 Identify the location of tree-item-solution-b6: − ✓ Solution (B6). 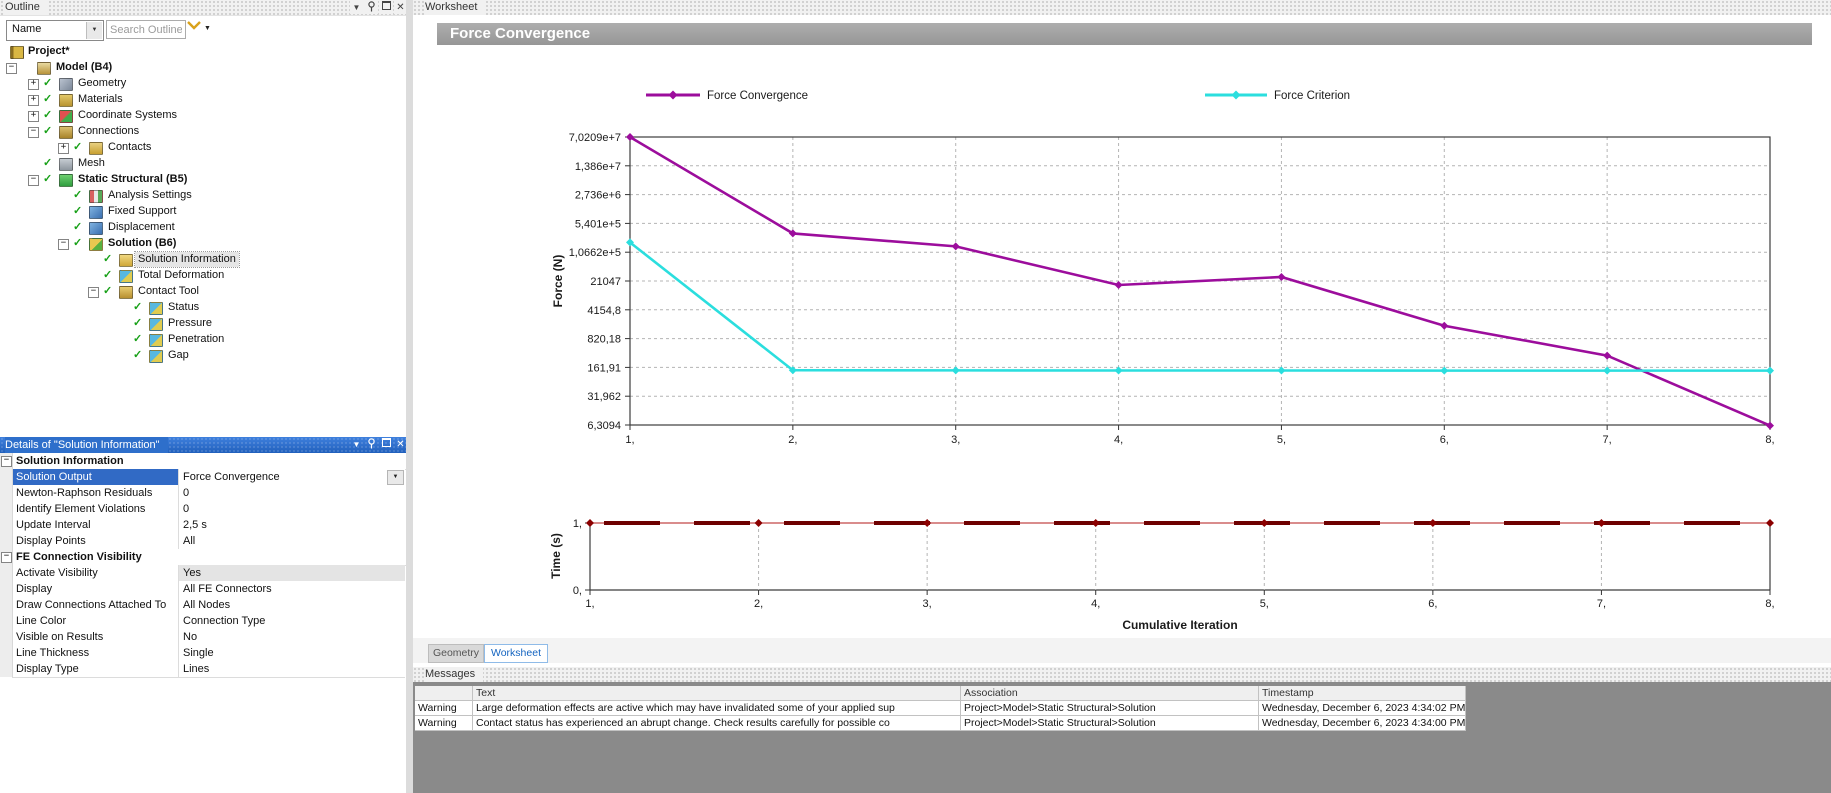
(203, 244).